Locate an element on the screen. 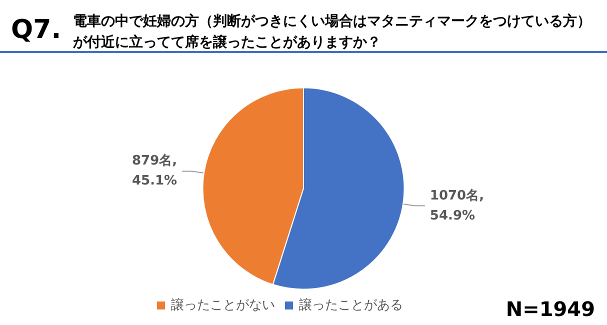  text: N=1949 is located at coordinates (551, 309).